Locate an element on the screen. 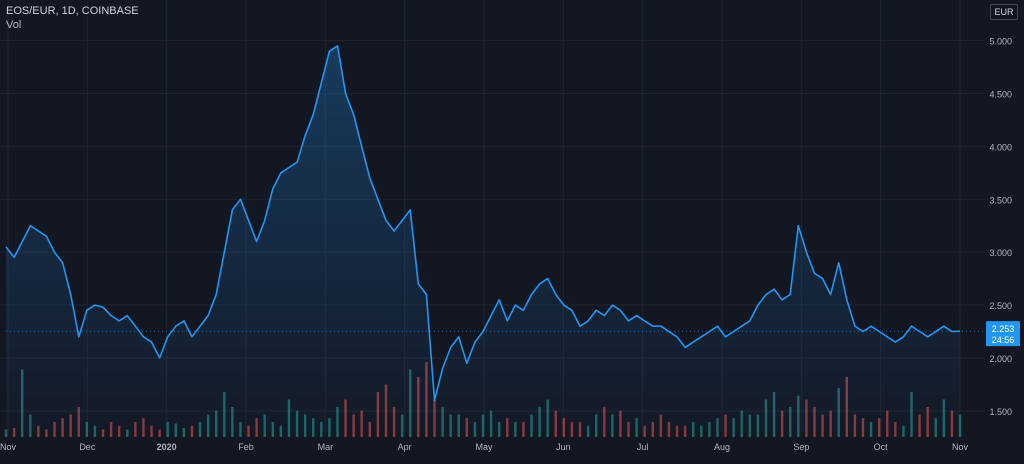 This screenshot has width=1024, height=464. x-tick-label: Sep is located at coordinates (801, 447).